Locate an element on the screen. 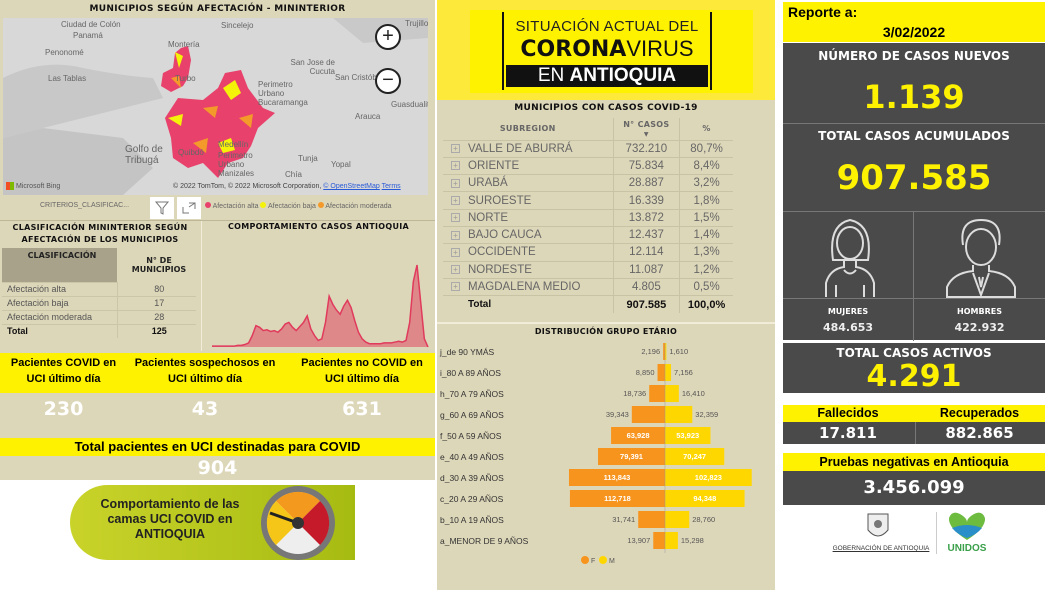 Image resolution: width=1048 pixels, height=590 pixels. data-label-m: 1,610 is located at coordinates (678, 351).